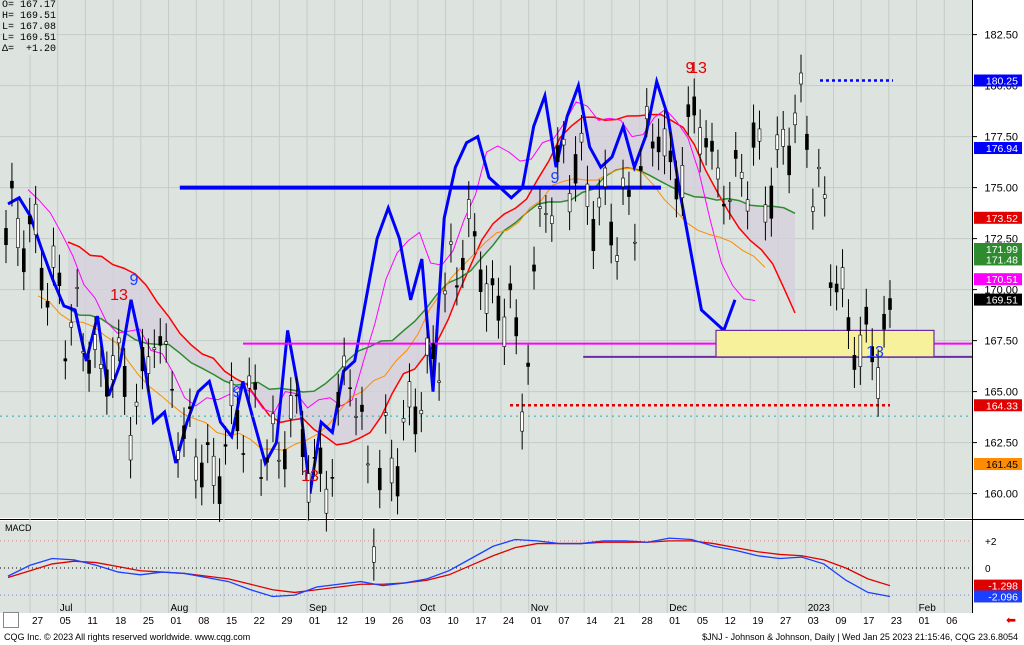 This screenshot has width=1024, height=645. What do you see at coordinates (38, 5) in the screenshot?
I see `open-value: 167.17` at bounding box center [38, 5].